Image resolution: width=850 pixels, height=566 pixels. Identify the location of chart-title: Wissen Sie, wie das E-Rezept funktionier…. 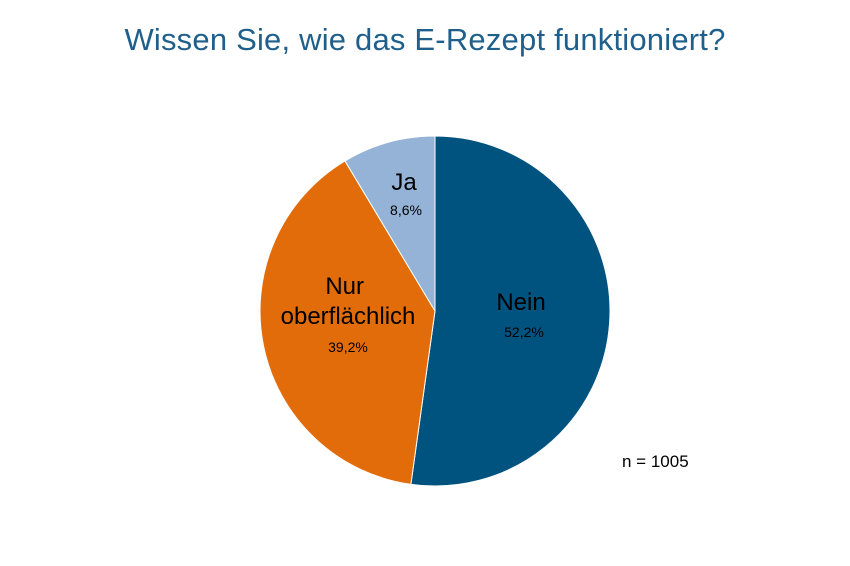
(425, 39).